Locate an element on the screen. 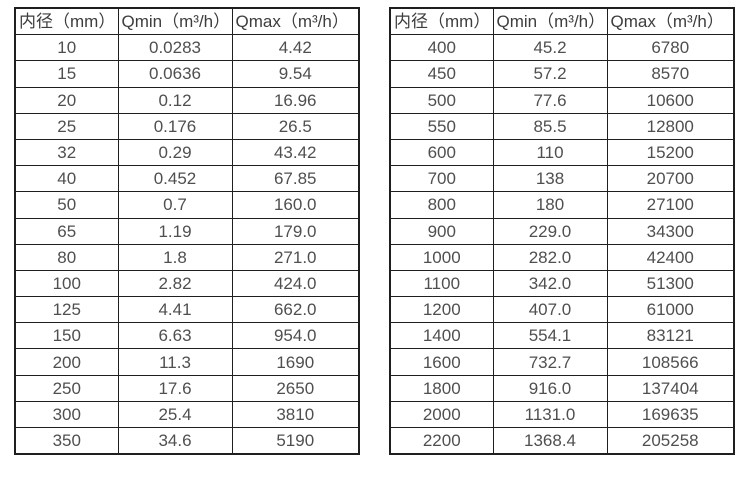 The width and height of the screenshot is (750, 483). table-cell: 229.0 is located at coordinates (550, 231).